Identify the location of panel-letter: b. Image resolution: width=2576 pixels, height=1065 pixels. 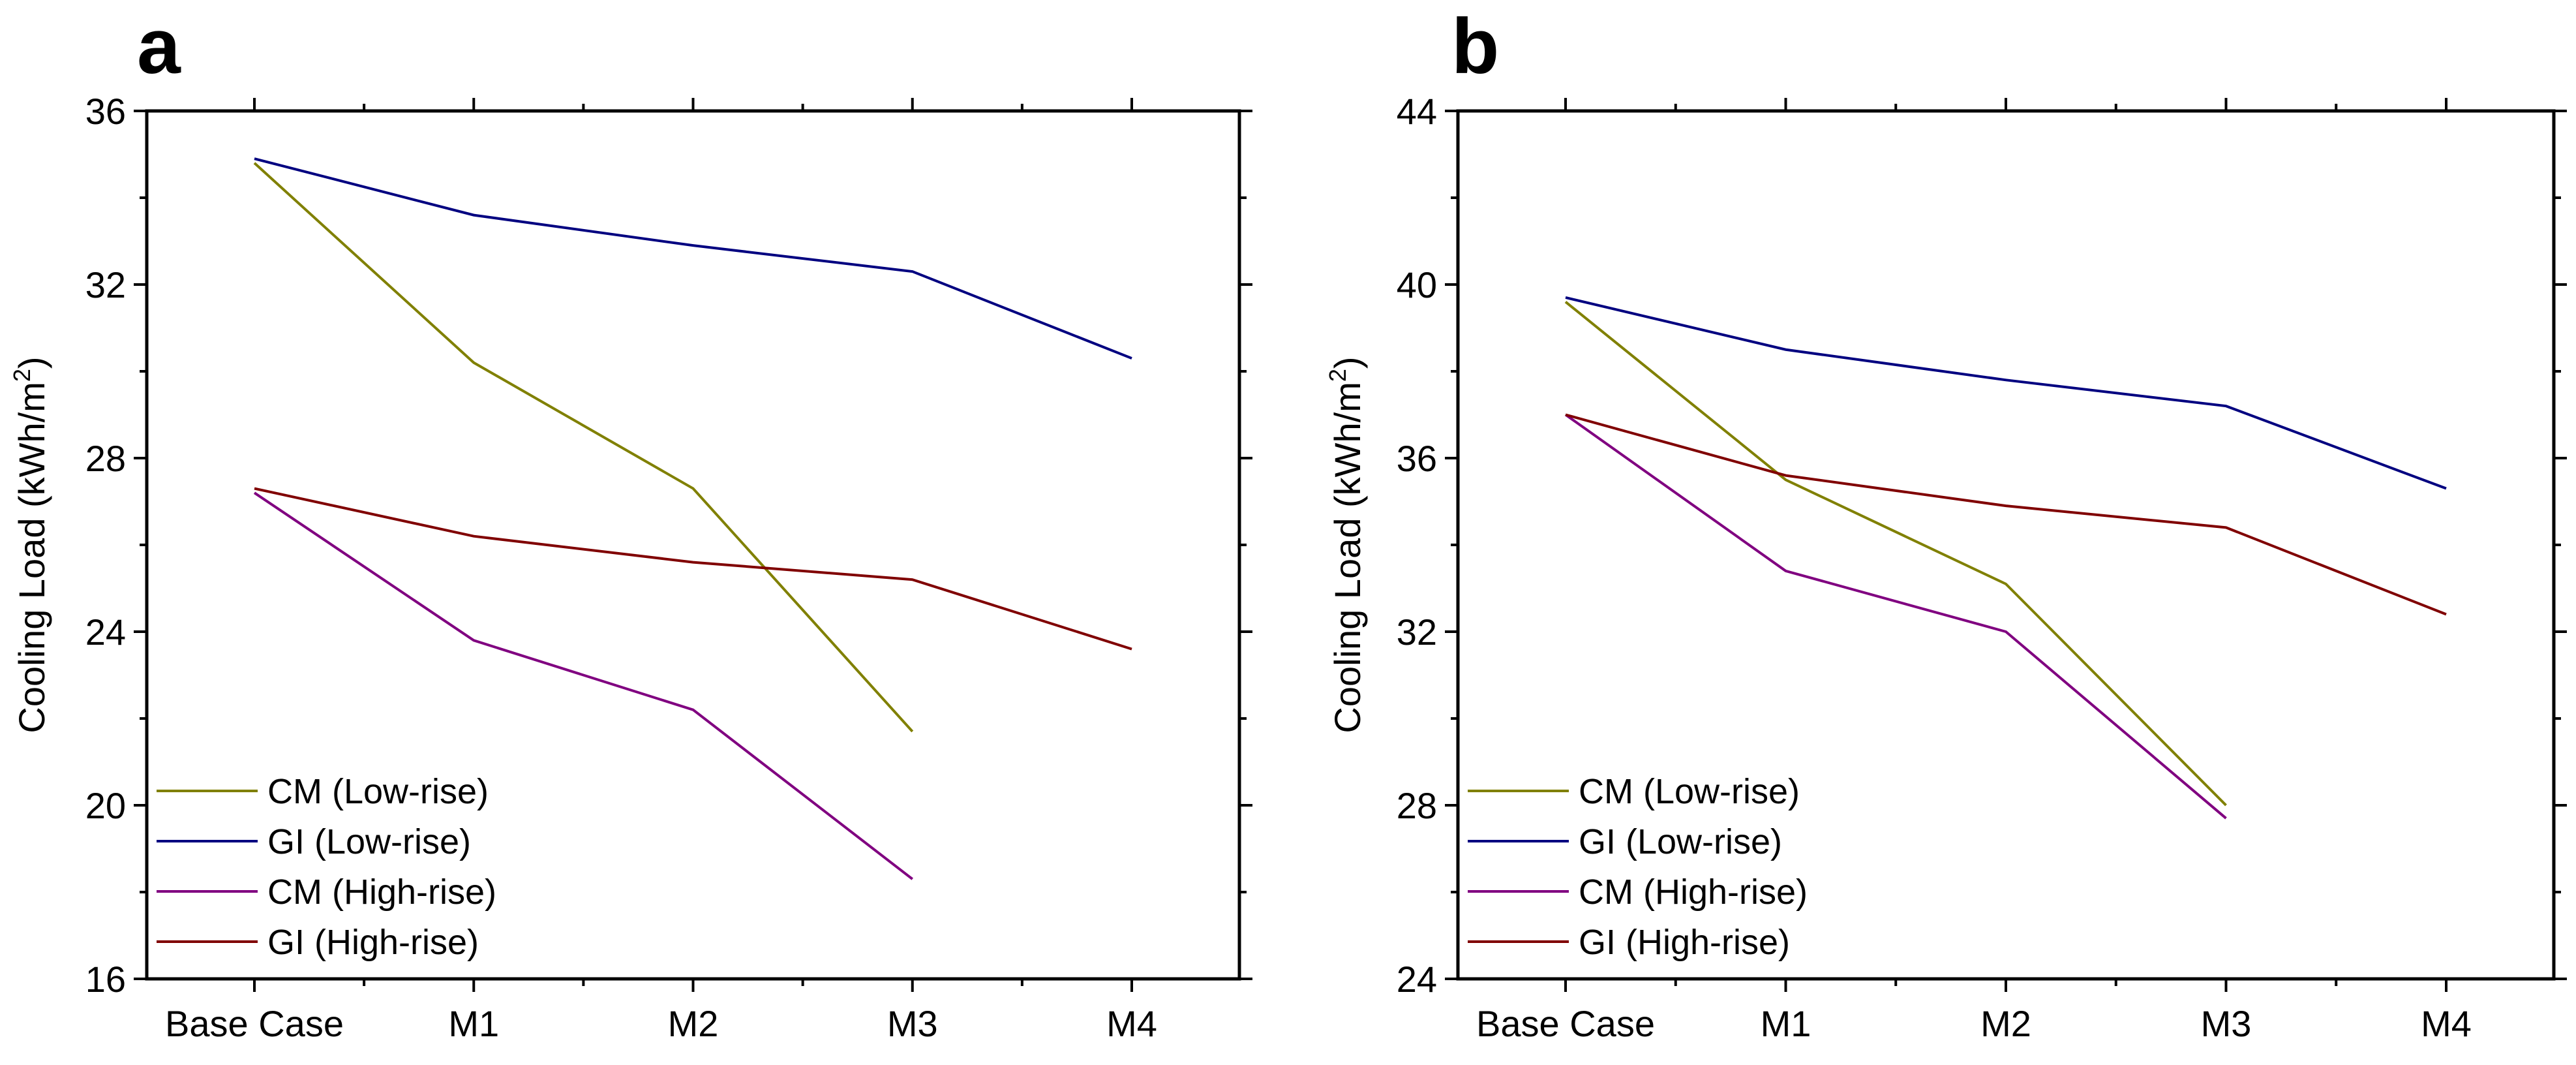
(1475, 46).